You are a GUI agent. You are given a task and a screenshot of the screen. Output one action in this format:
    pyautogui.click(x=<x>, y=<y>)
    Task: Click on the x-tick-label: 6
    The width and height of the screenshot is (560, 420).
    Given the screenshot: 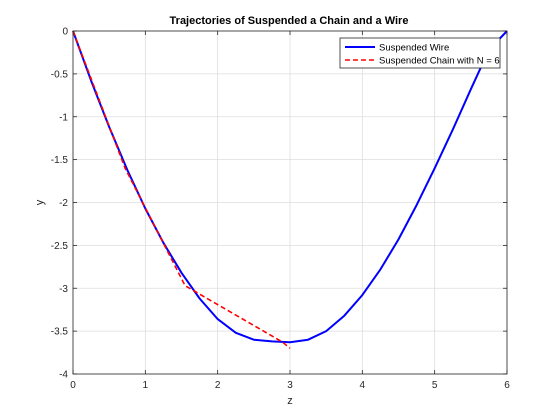 What is the action you would take?
    pyautogui.click(x=507, y=385)
    